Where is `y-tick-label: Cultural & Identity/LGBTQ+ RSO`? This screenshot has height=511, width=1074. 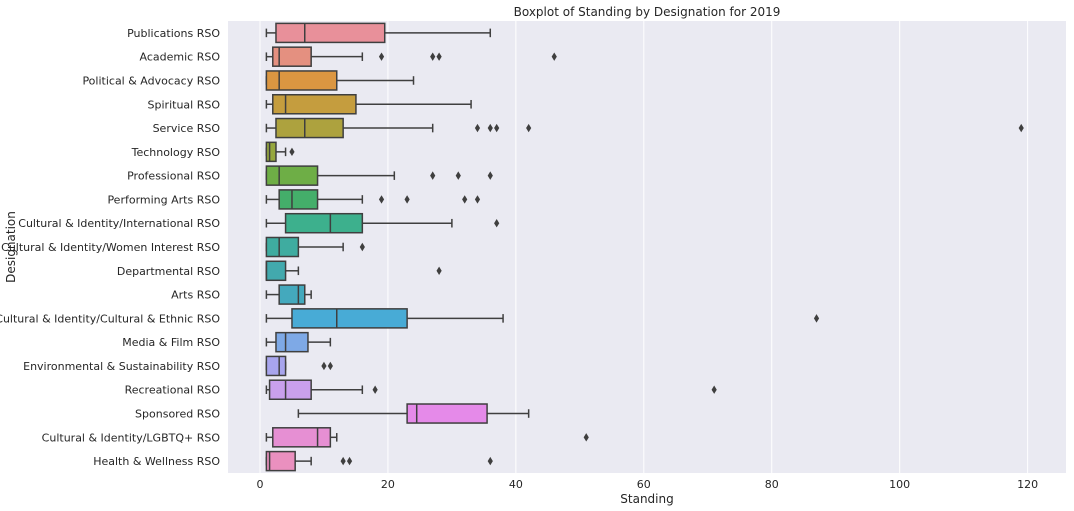 y-tick-label: Cultural & Identity/LGBTQ+ RSO is located at coordinates (131, 437).